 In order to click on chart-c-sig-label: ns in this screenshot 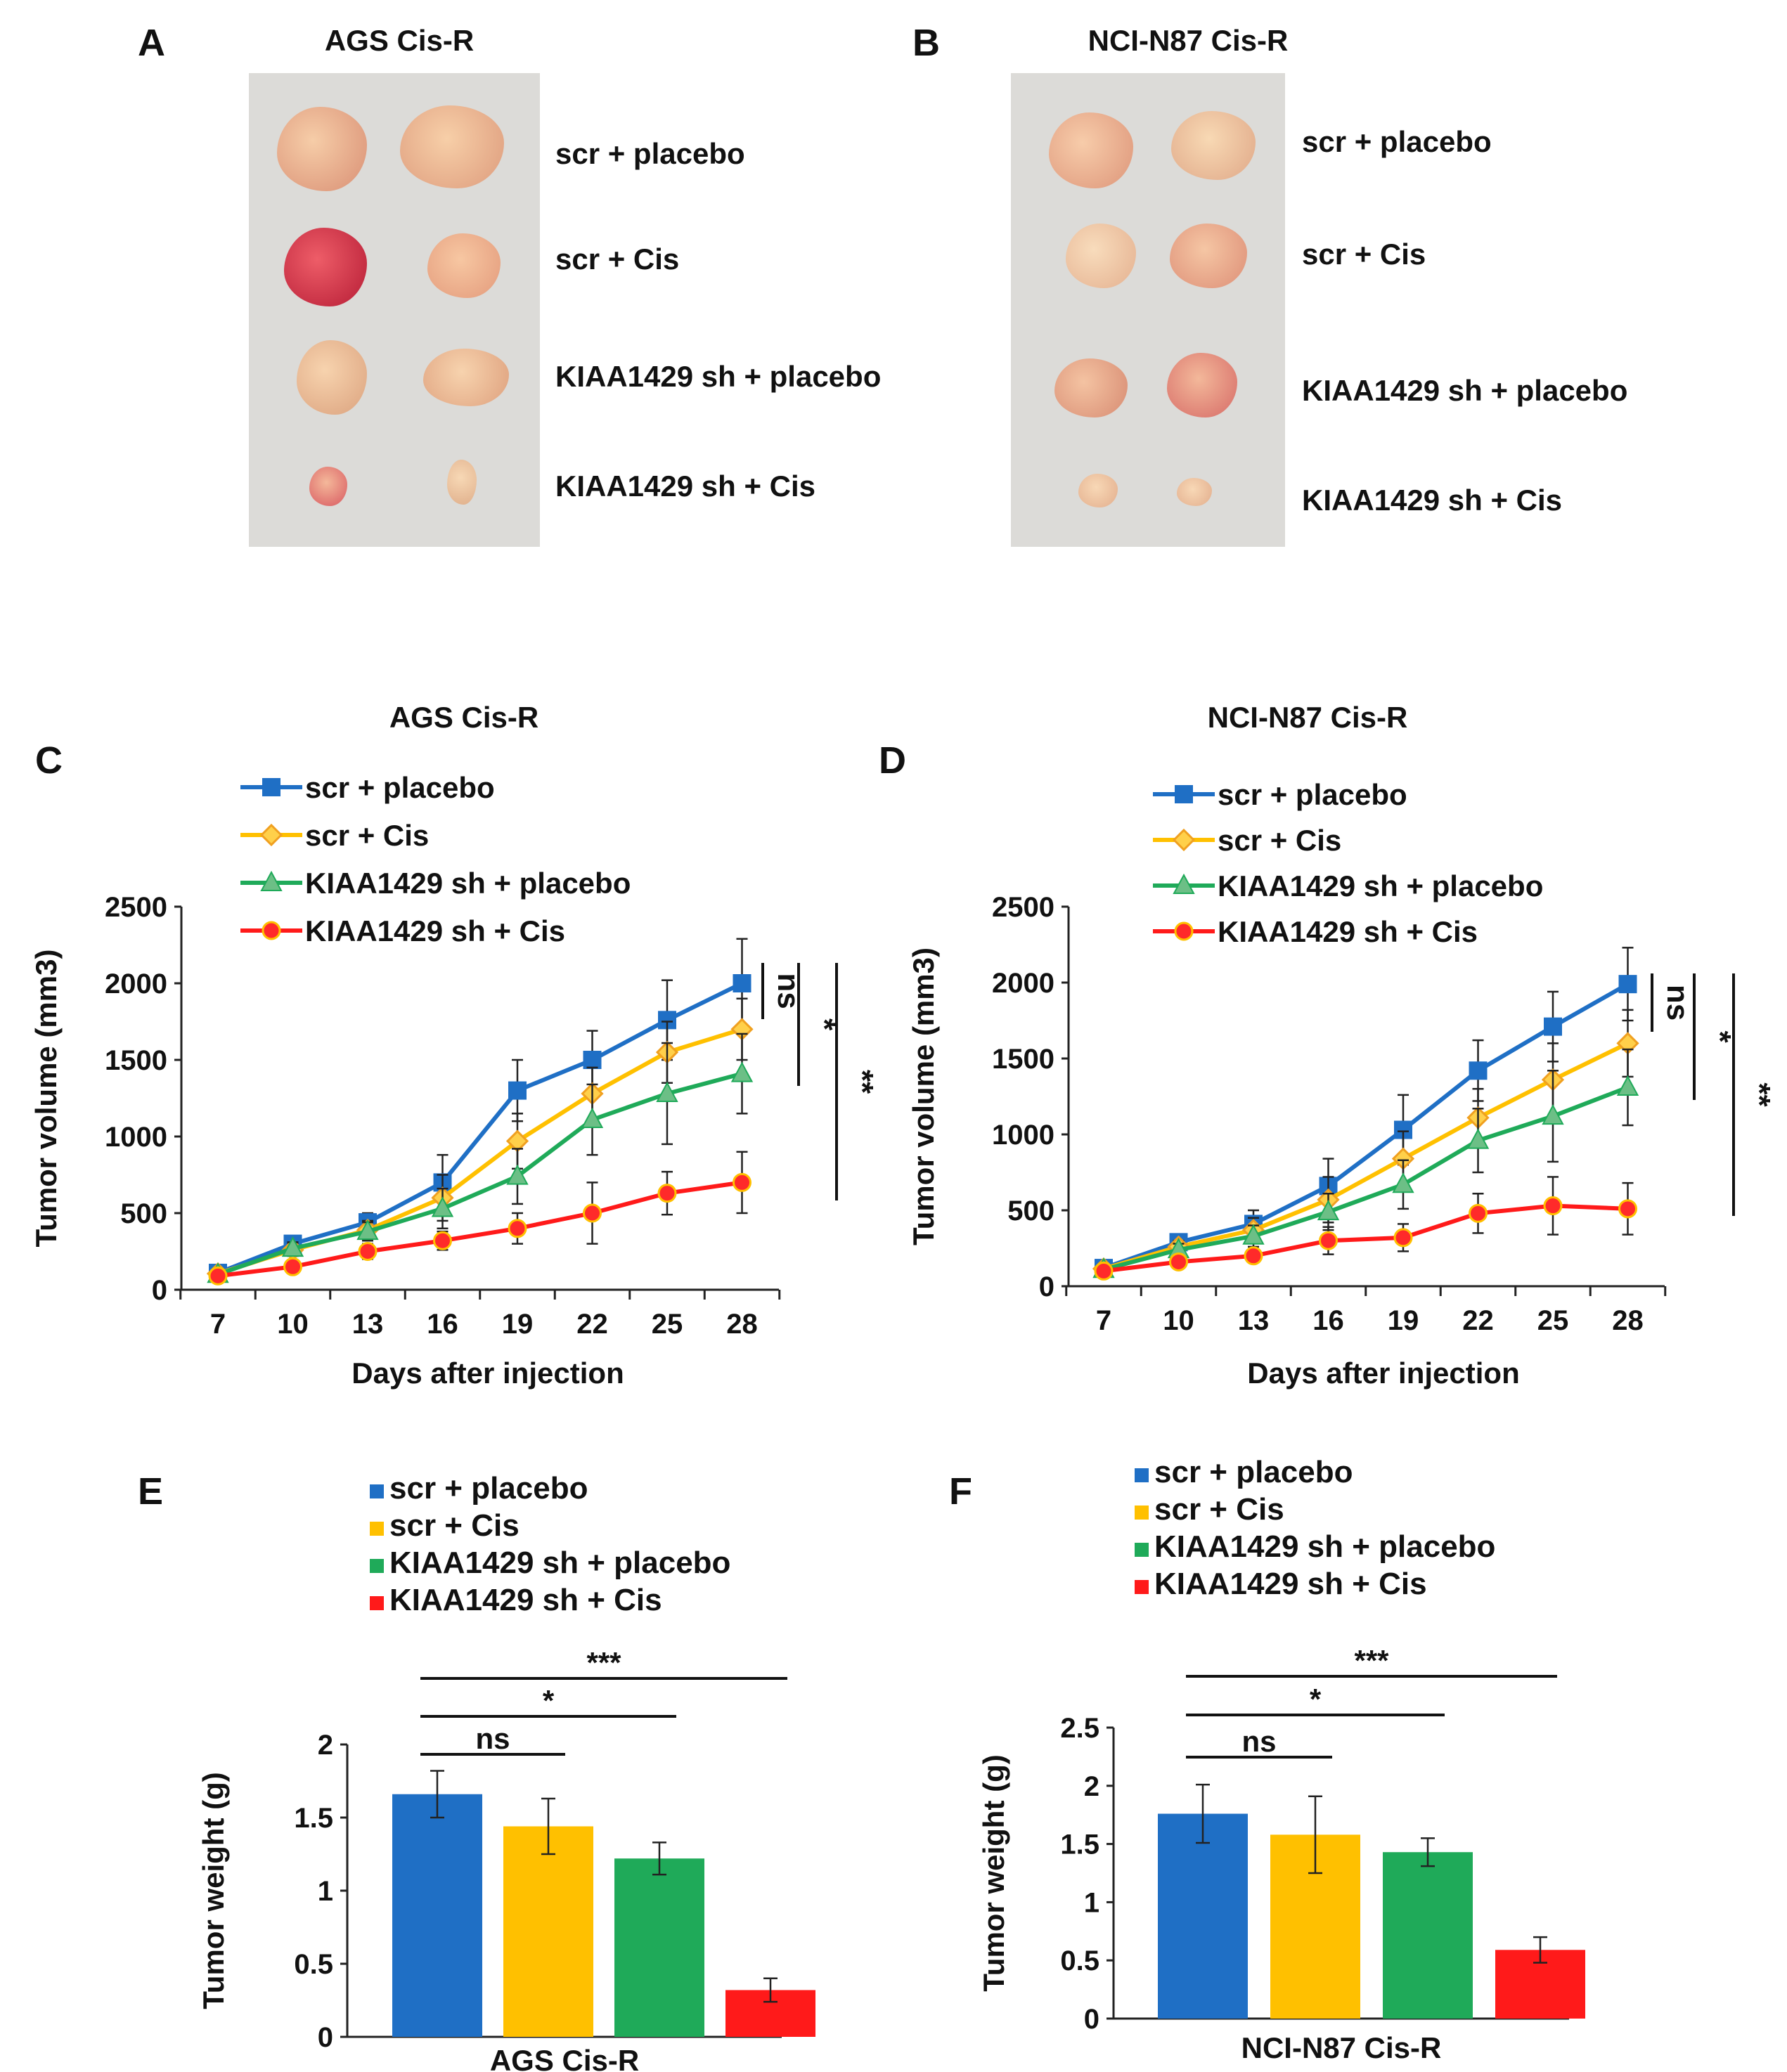, I will do `click(788, 991)`.